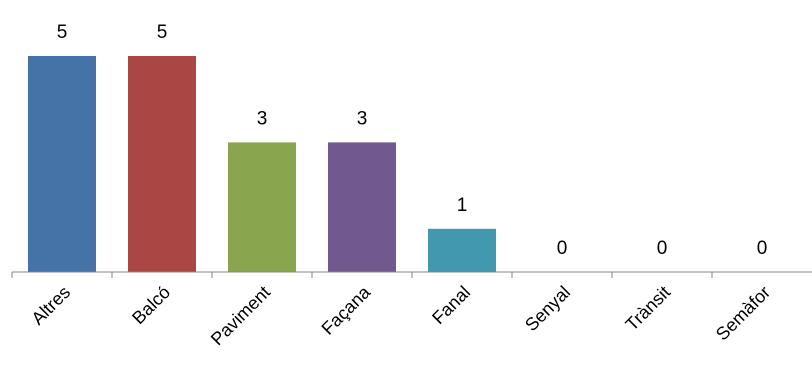 This screenshot has width=812, height=381. What do you see at coordinates (262, 207) in the screenshot?
I see `bar-paviment` at bounding box center [262, 207].